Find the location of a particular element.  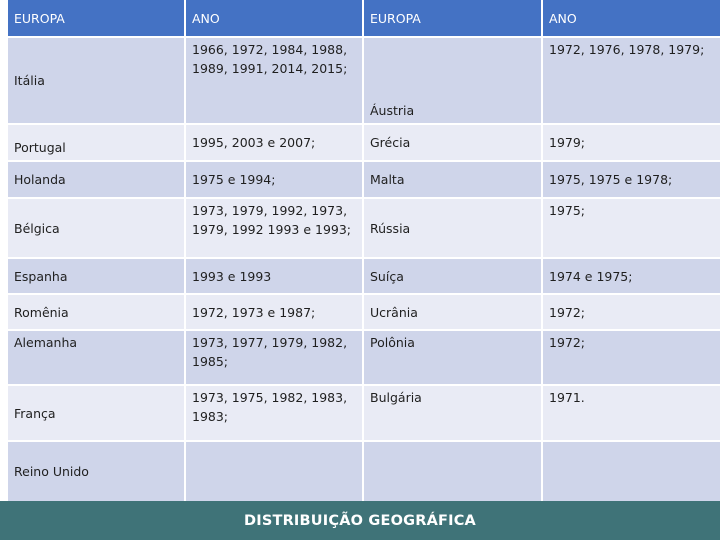

header-europa-2: EUROPA is located at coordinates (452, 18).